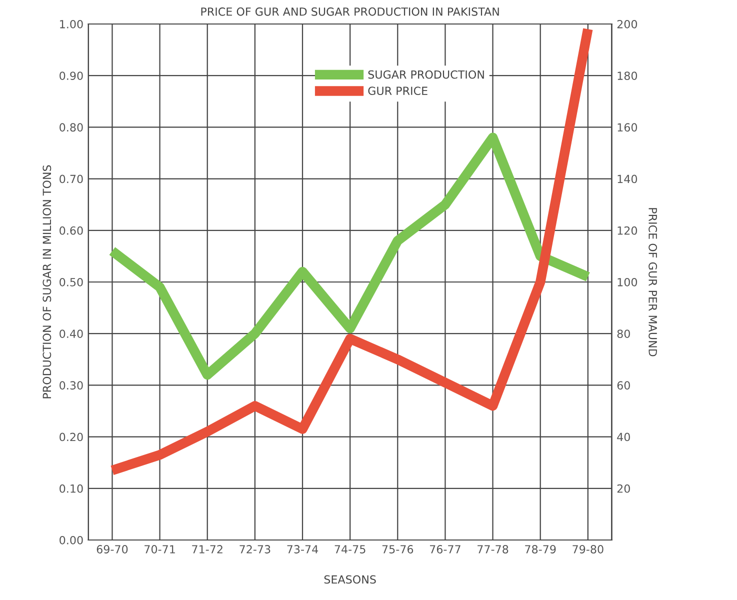 Image resolution: width=737 pixels, height=600 pixels. Describe the element at coordinates (207, 549) in the screenshot. I see `x-tick-label: 71-72` at that location.